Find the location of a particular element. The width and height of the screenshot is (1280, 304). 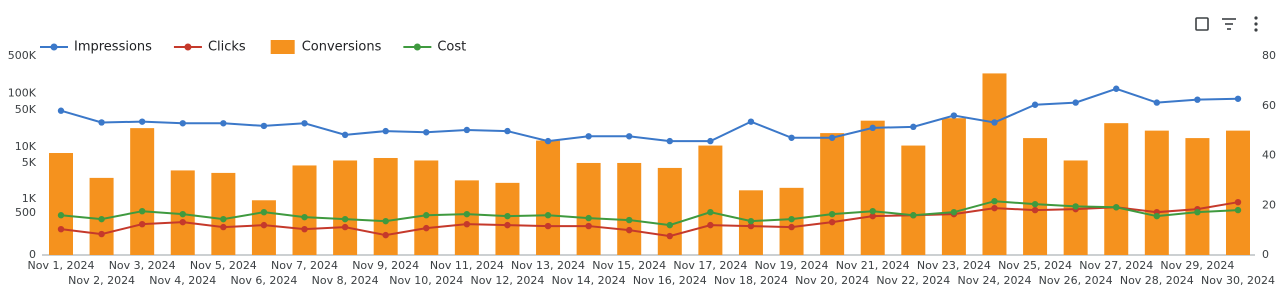

x-tick-label: Nov 24, 2024 is located at coordinates (995, 280).